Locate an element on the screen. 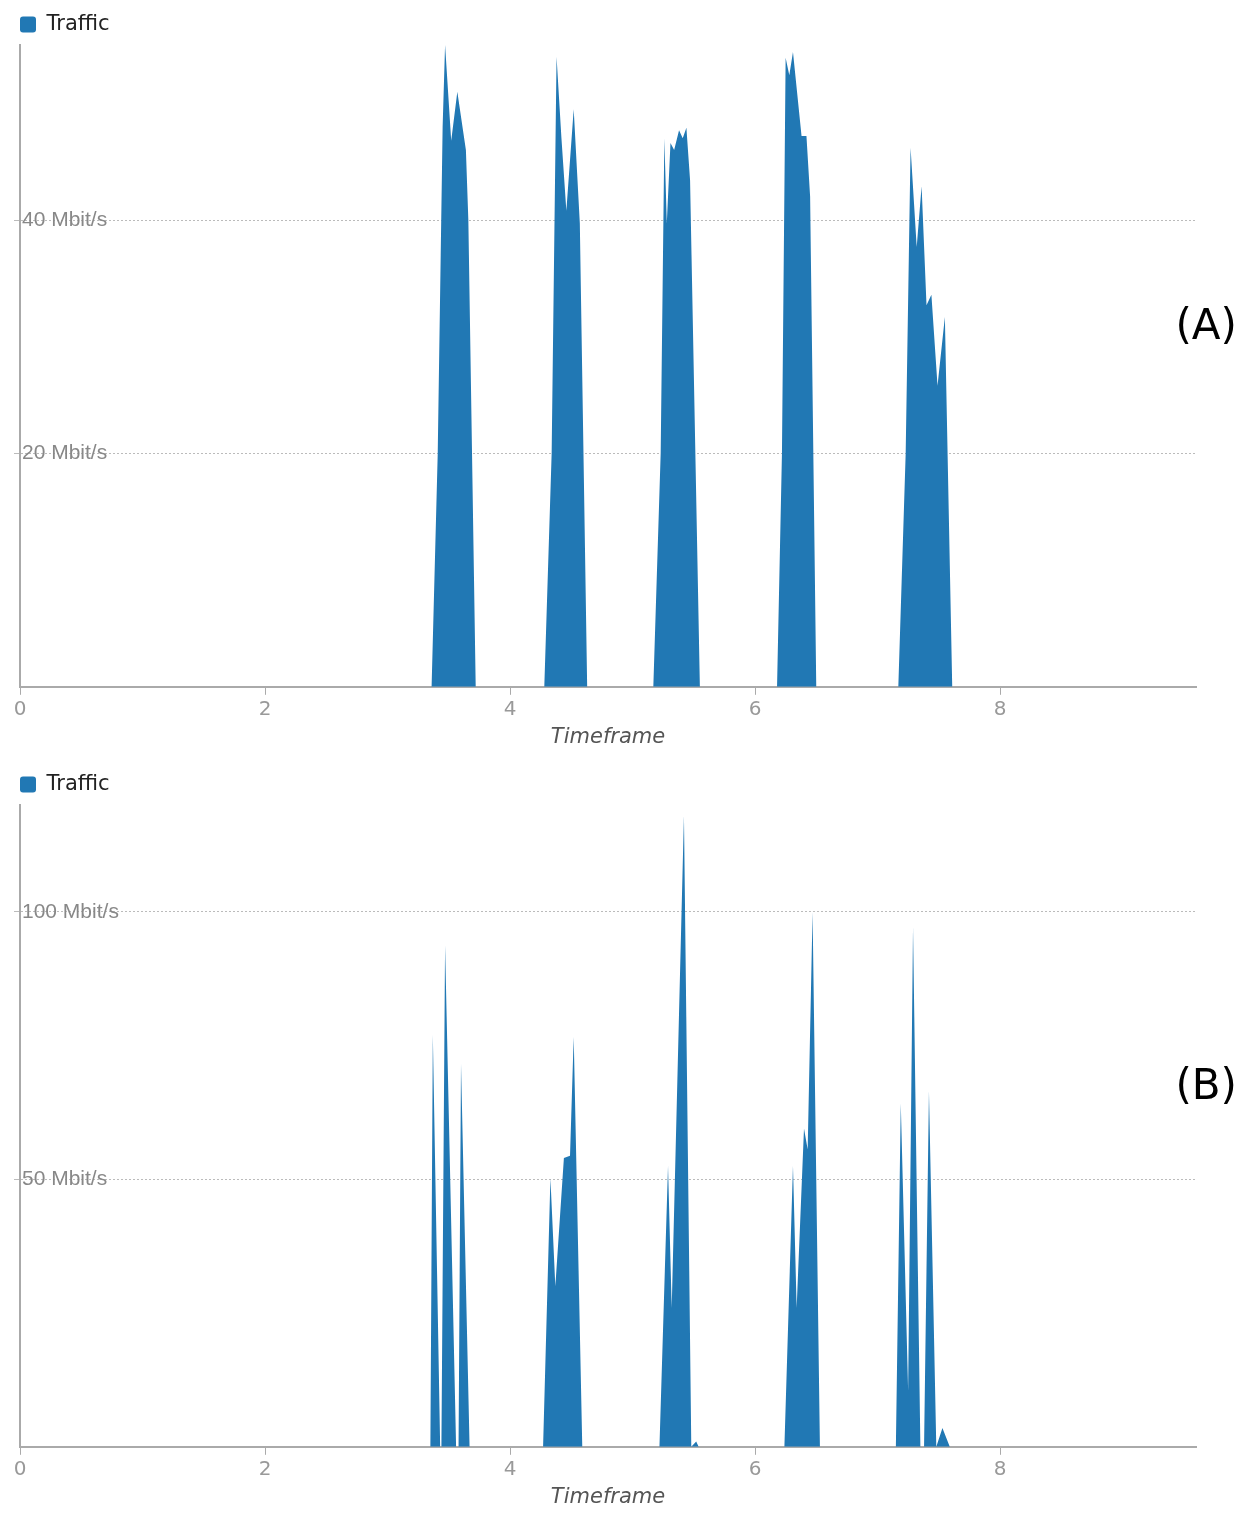 Image resolution: width=1239 pixels, height=1533 pixels. annotation: (A) is located at coordinates (1206, 324).